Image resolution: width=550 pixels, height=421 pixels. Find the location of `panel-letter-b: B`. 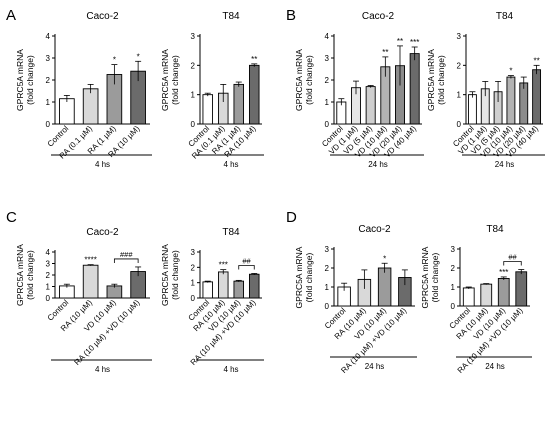

panel-letter-b: B is located at coordinates (291, 15).